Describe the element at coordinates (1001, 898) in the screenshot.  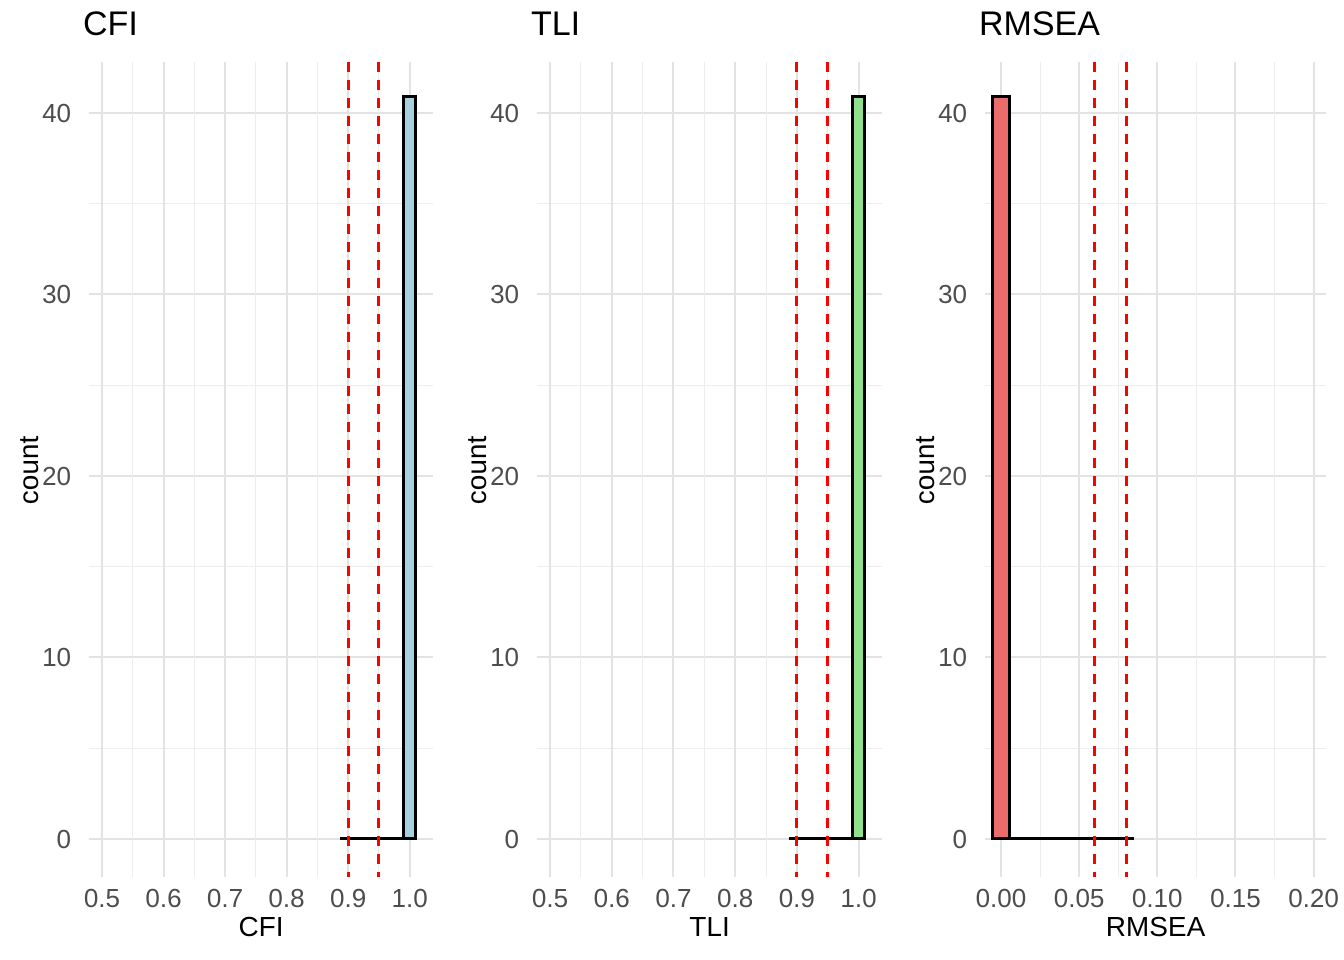
I see `x-tick-label: 0.00` at that location.